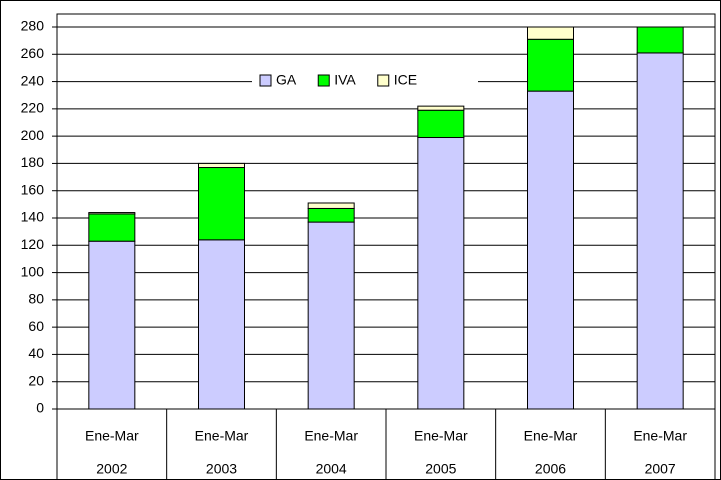  I want to click on y-tick-label: 180, so click(33, 162).